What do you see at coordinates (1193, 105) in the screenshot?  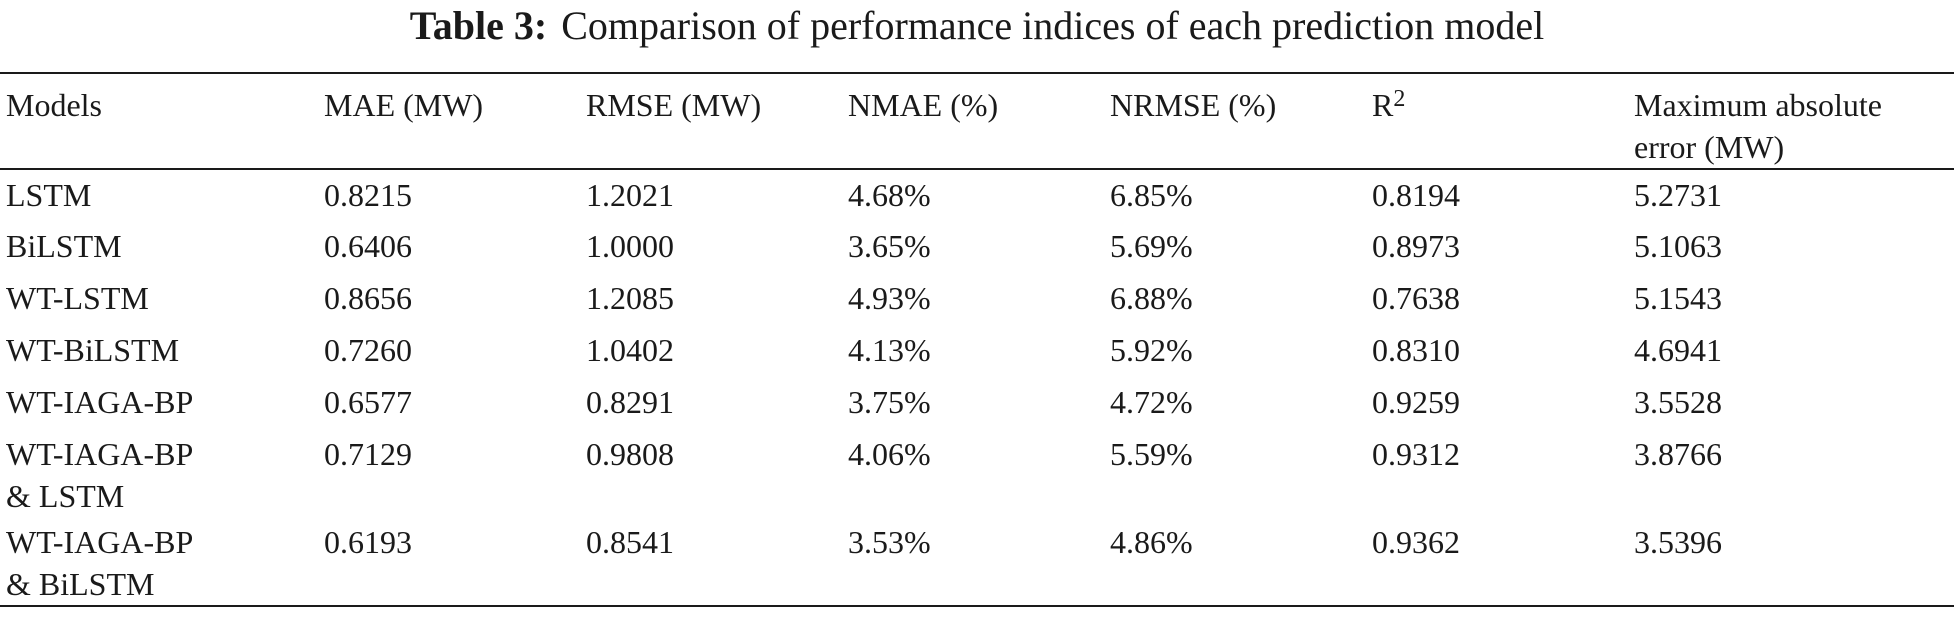 I see `header-nrmse: NRMSE (%)` at bounding box center [1193, 105].